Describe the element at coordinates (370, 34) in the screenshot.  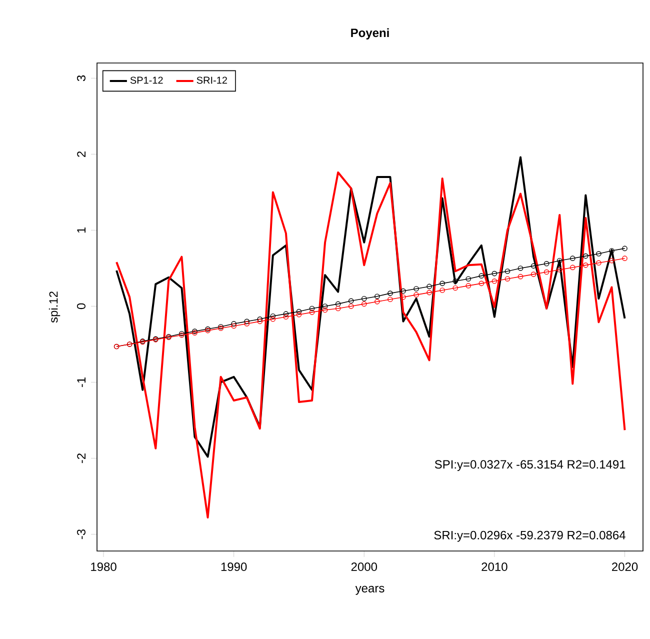
I see `chart-title: Poyeni` at that location.